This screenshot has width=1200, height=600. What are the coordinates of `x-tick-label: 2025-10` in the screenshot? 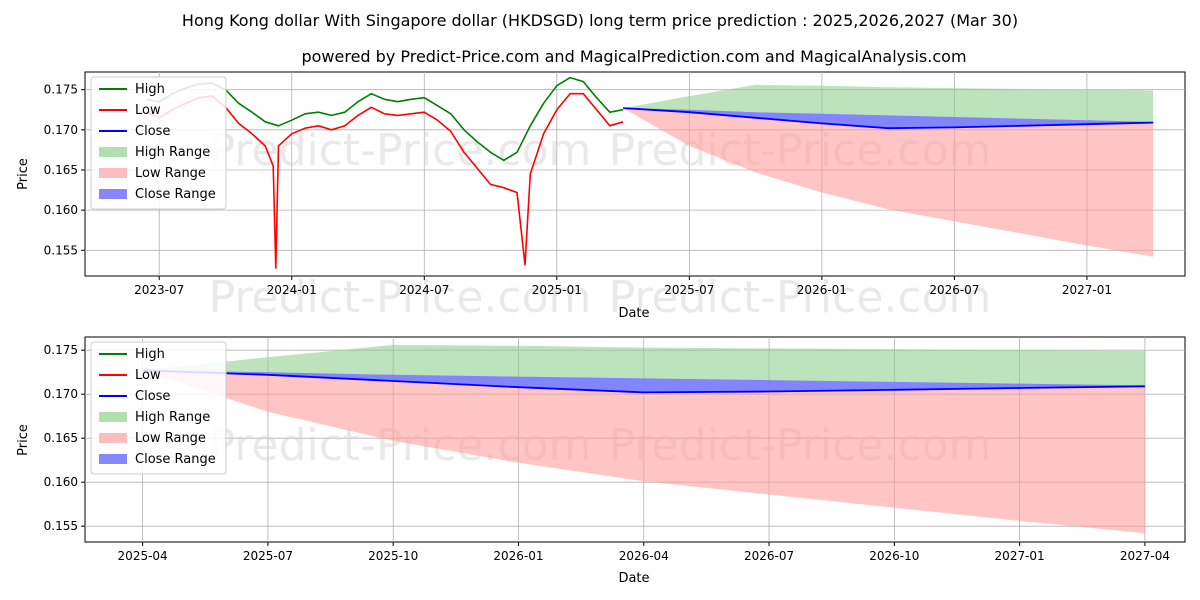 It's located at (393, 556).